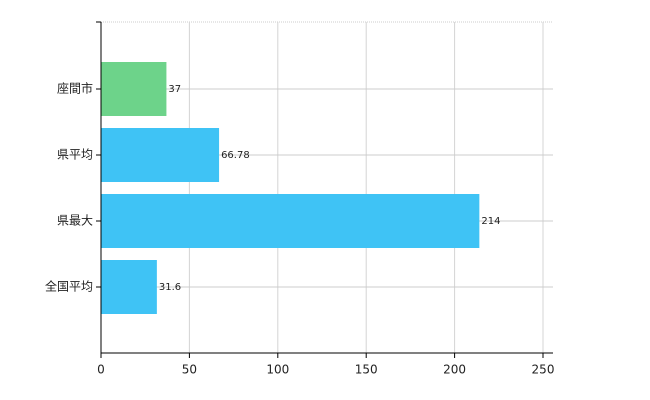 This screenshot has width=650, height=400. What do you see at coordinates (366, 370) in the screenshot?
I see `x-tick-label: 150` at bounding box center [366, 370].